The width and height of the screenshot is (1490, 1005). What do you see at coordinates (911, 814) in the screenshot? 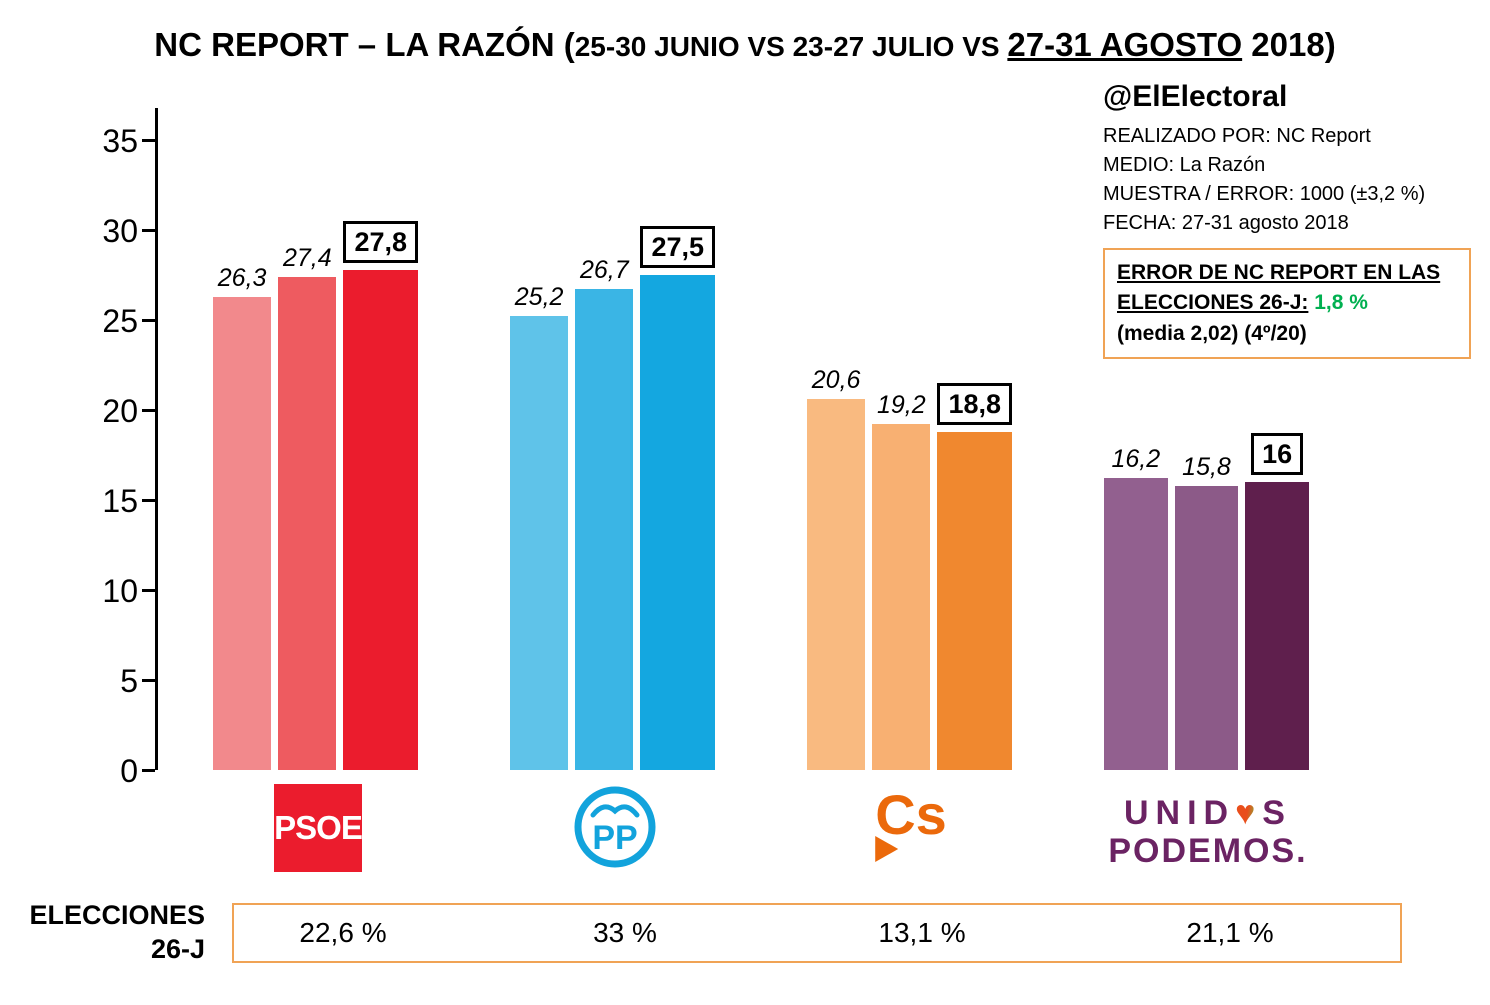
I see `cs-logo-text: Cs` at bounding box center [911, 814].